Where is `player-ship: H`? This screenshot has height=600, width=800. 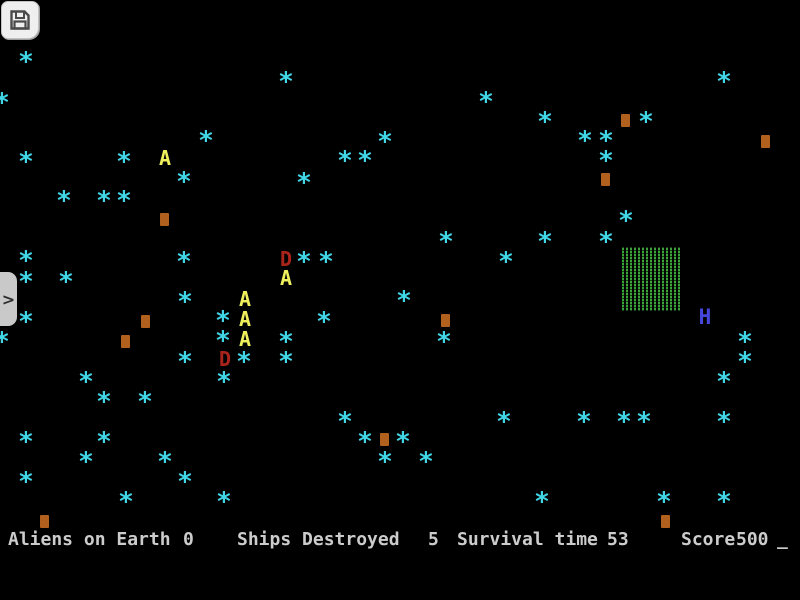 player-ship: H is located at coordinates (705, 317).